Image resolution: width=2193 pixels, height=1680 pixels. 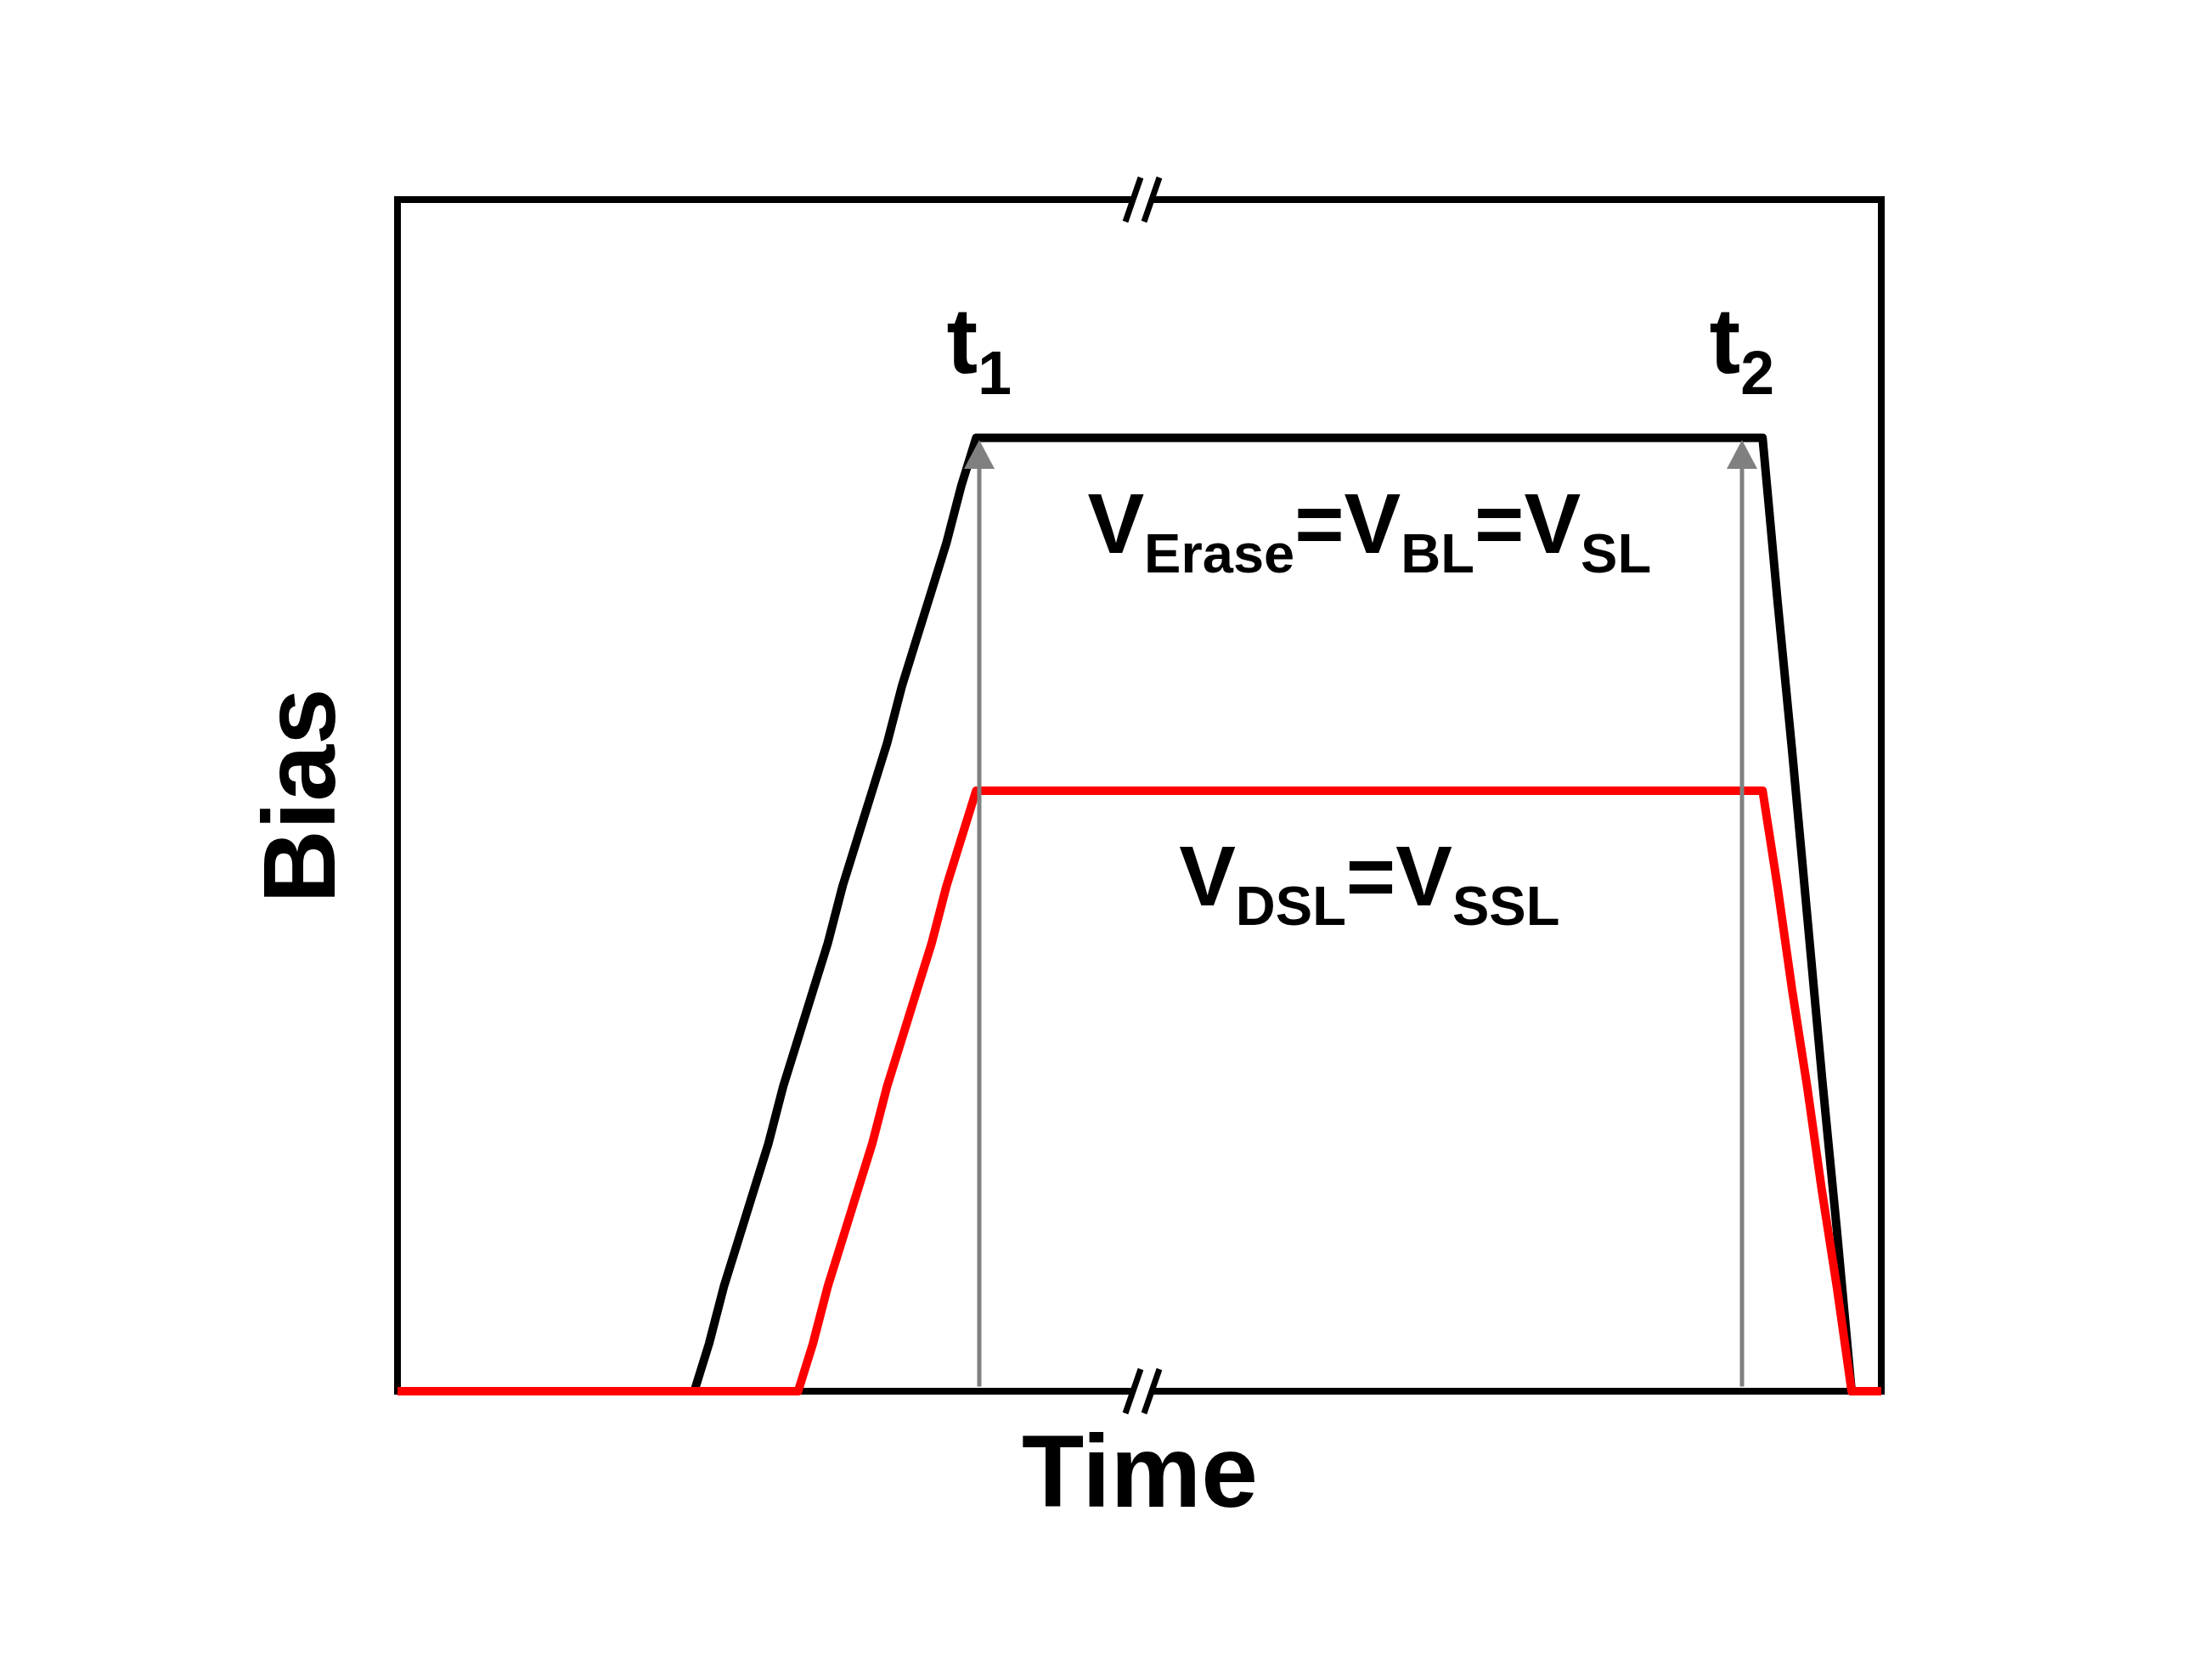 I want to click on series-label: V$_{Erase}$=V$_{BL}$=V$_{SL}$, so click(x=1370, y=529).